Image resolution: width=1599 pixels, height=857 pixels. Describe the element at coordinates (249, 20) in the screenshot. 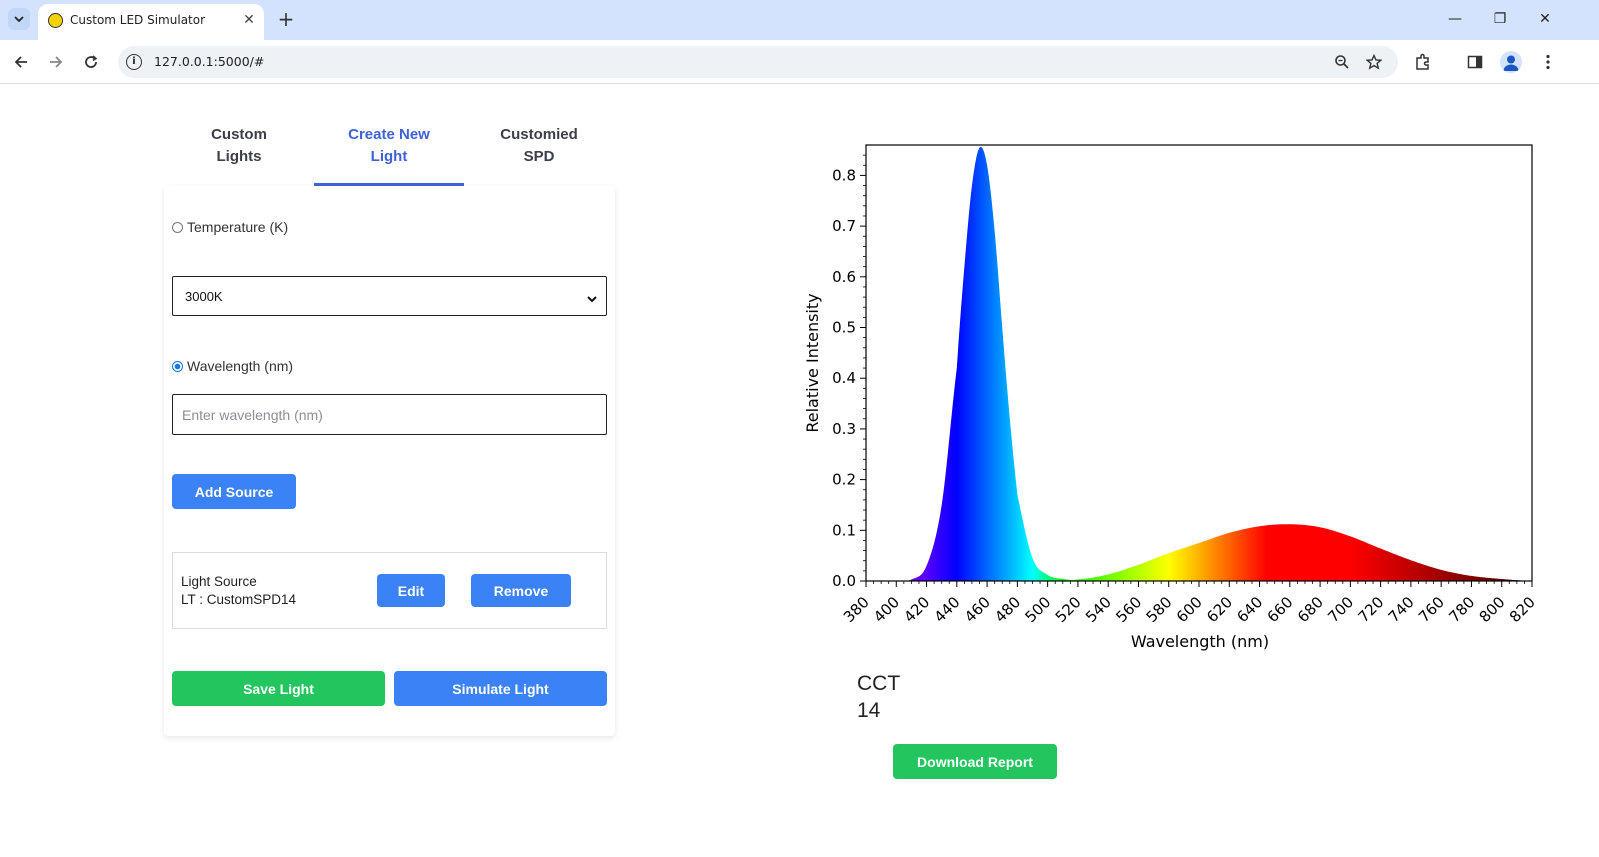

I see `close-icon: ✕` at that location.